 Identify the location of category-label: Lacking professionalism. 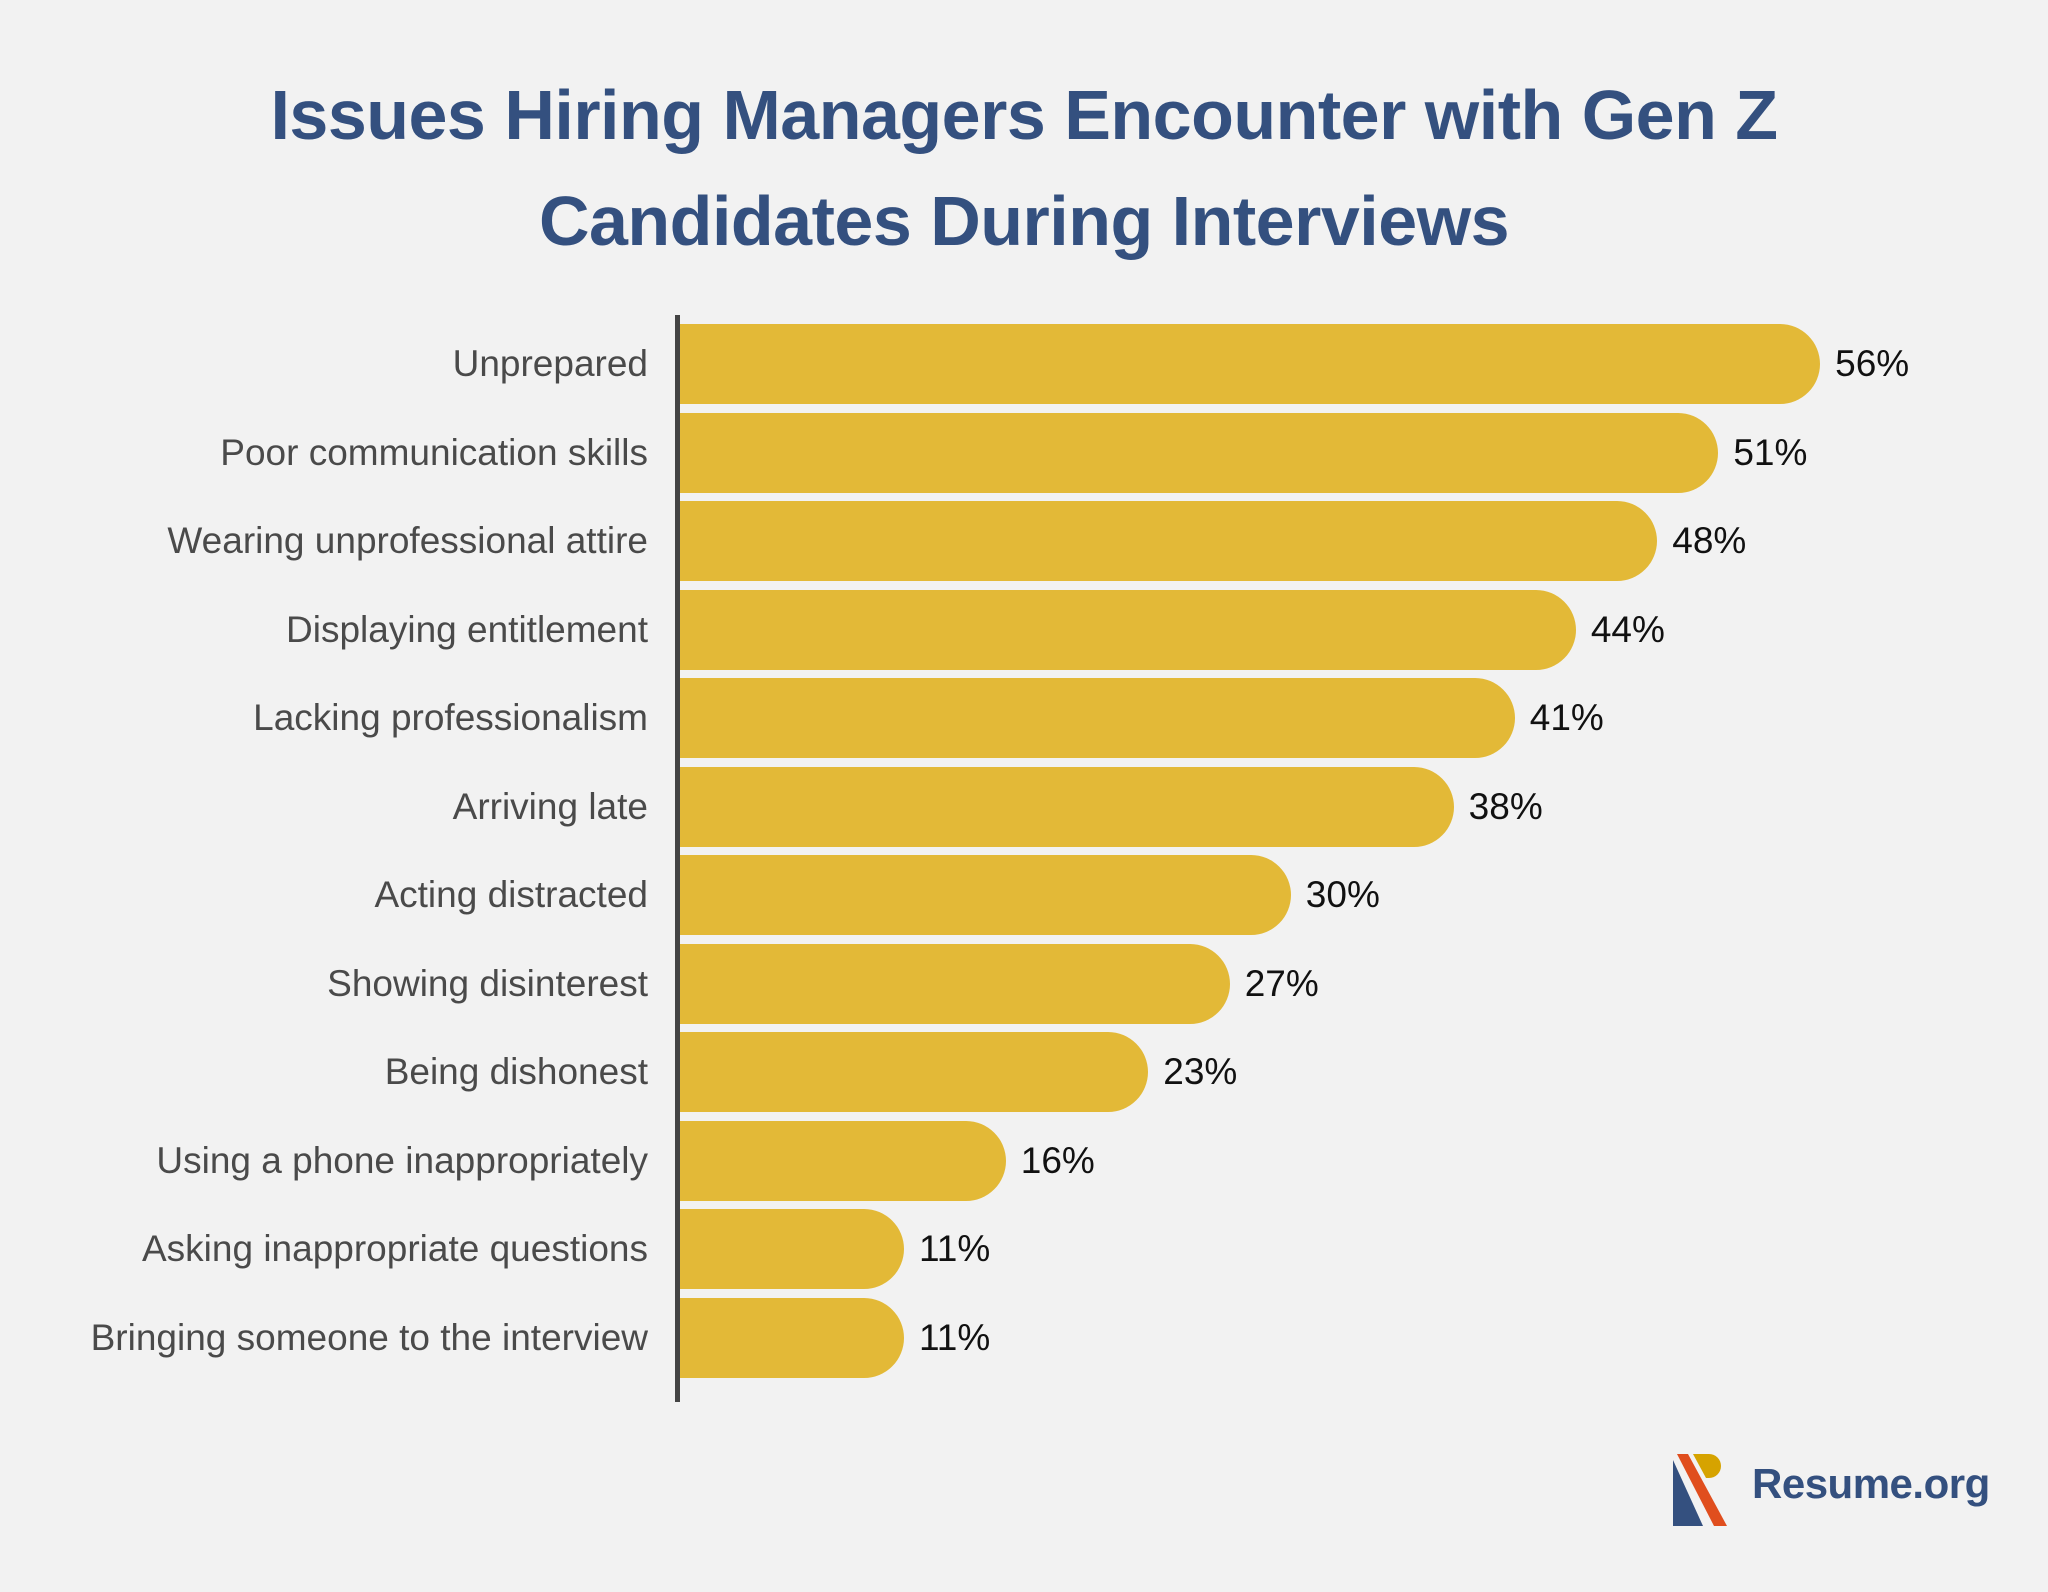
(450, 717).